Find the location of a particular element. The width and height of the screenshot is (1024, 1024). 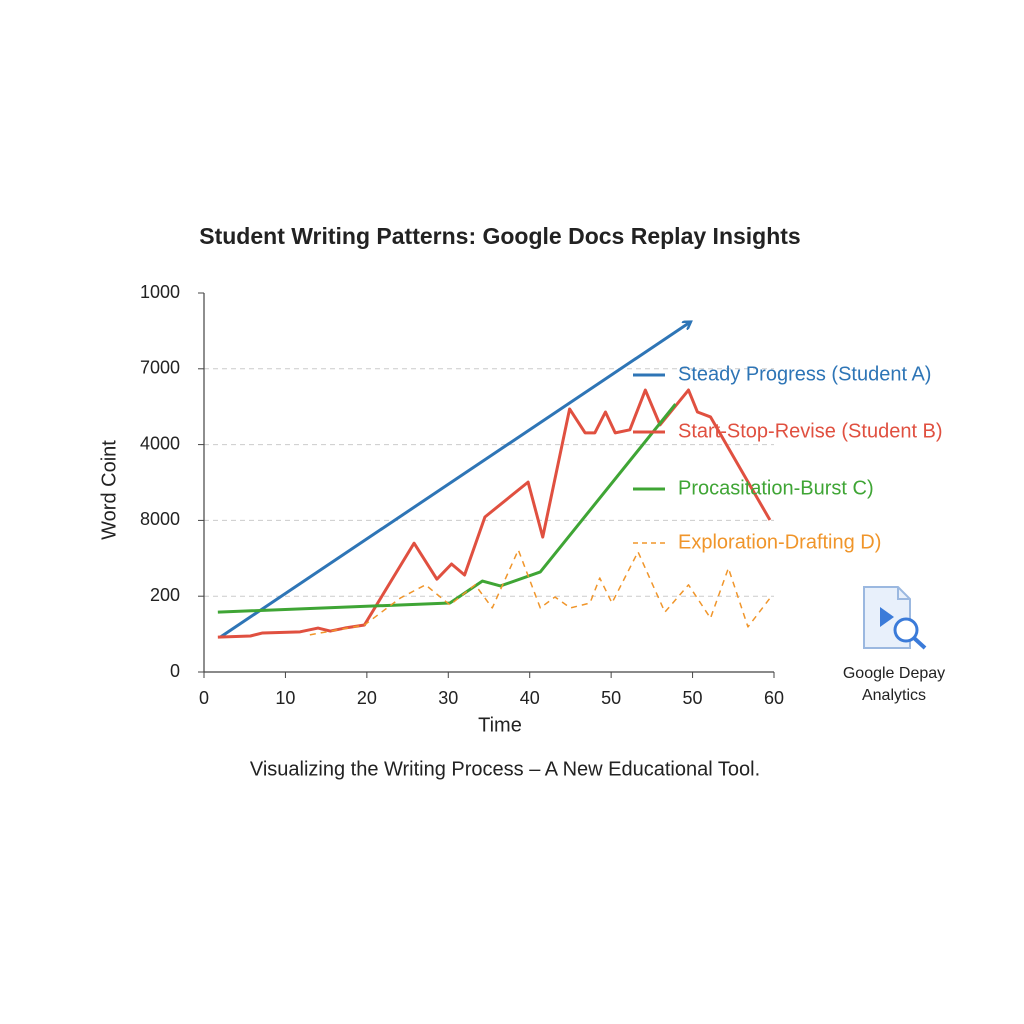

y-tick-label: 200 is located at coordinates (165, 595).